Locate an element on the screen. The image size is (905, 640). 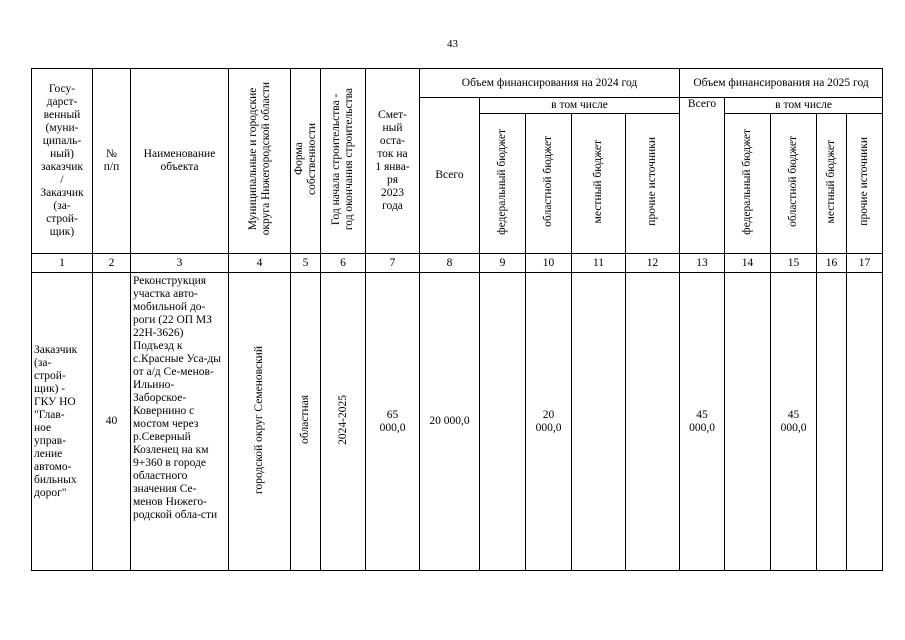
cell-federal-2024 is located at coordinates (502, 421).